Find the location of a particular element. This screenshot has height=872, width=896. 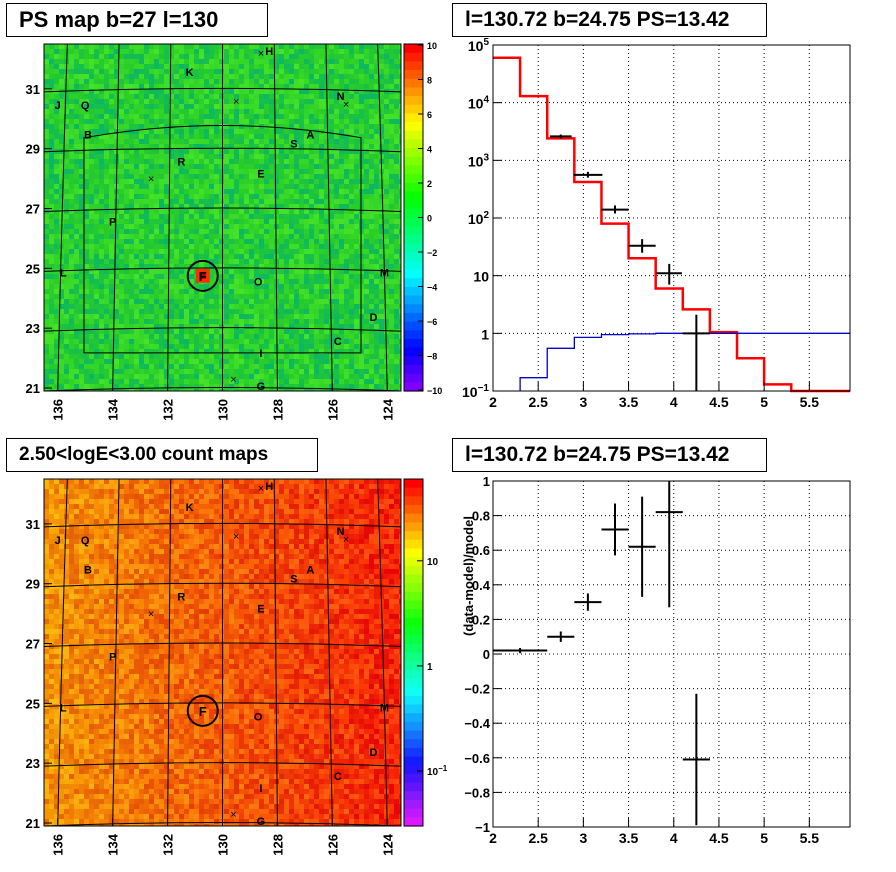

colorbar-tick: 0 is located at coordinates (429, 219).